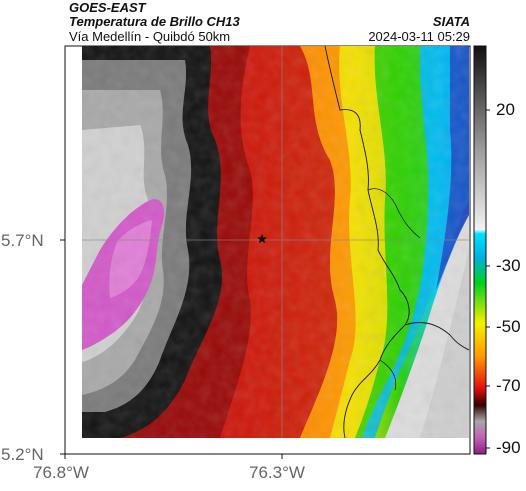 Image resolution: width=526 pixels, height=491 pixels. What do you see at coordinates (150, 36) in the screenshot?
I see `region-subtitle: Vía Medellín - Quibdó 50km` at bounding box center [150, 36].